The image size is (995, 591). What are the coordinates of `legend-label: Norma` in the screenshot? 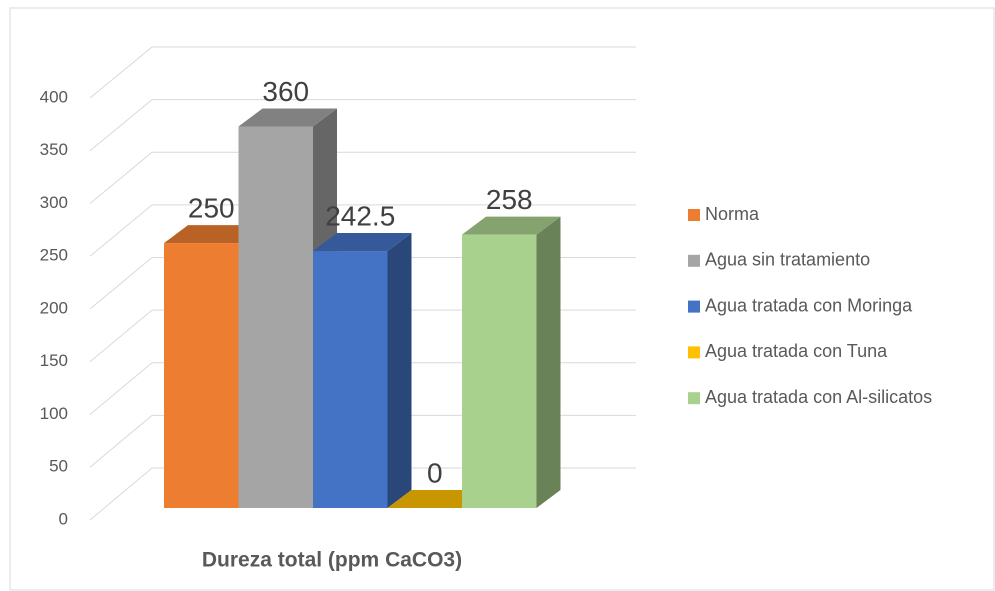 It's located at (732, 214).